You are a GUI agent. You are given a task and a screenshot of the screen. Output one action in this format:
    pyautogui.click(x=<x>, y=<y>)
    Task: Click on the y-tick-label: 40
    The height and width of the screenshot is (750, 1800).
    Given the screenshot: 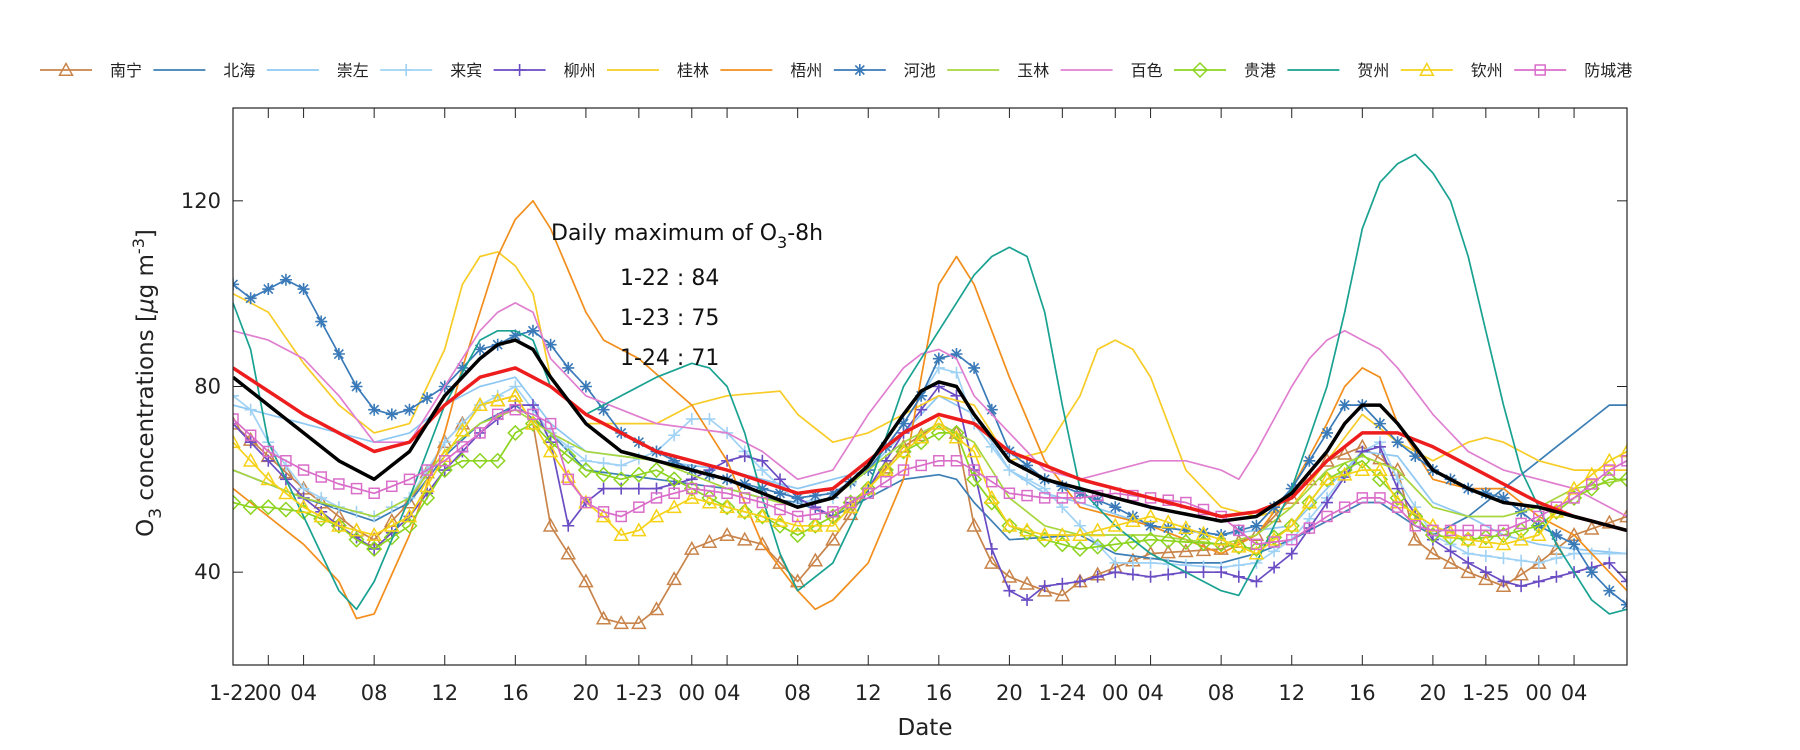 What is the action you would take?
    pyautogui.click(x=207, y=572)
    